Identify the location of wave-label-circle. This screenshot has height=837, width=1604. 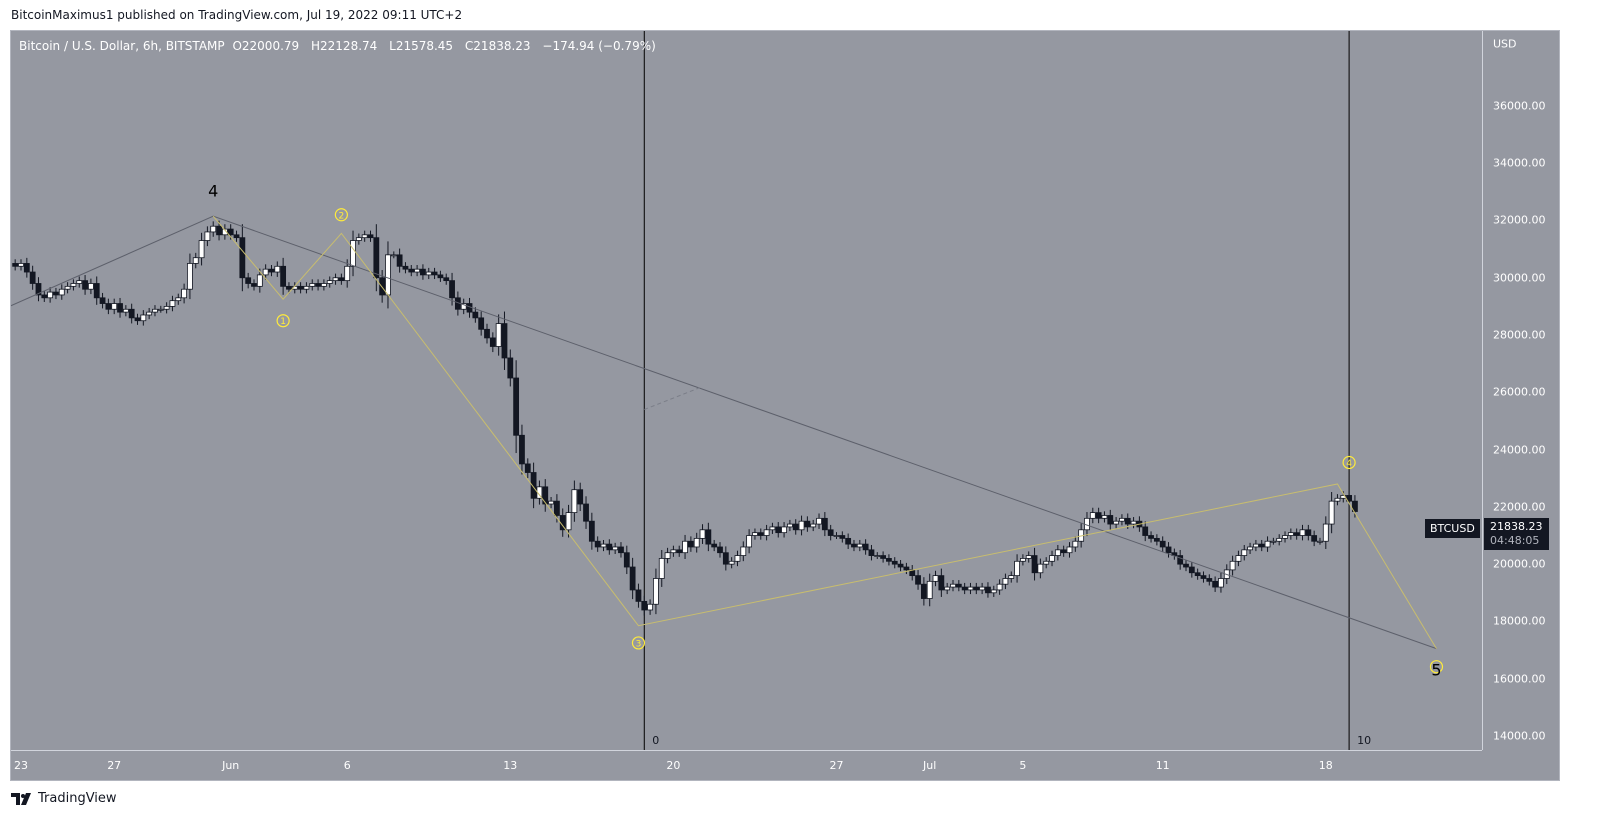
(638, 643).